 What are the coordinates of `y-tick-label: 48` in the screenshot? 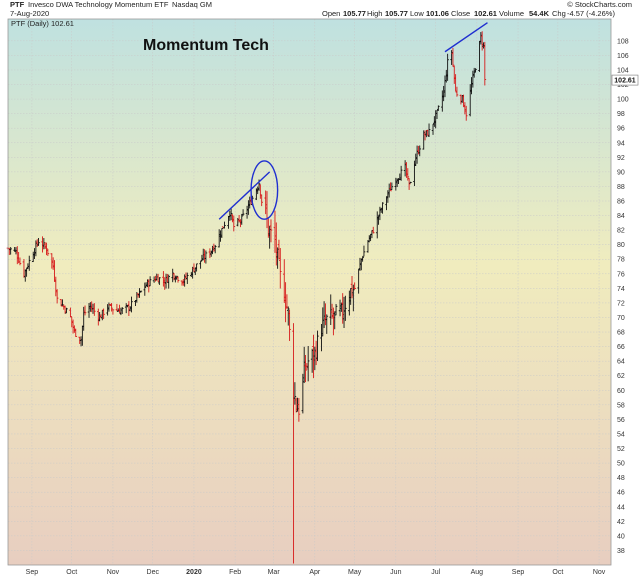 It's located at (621, 478).